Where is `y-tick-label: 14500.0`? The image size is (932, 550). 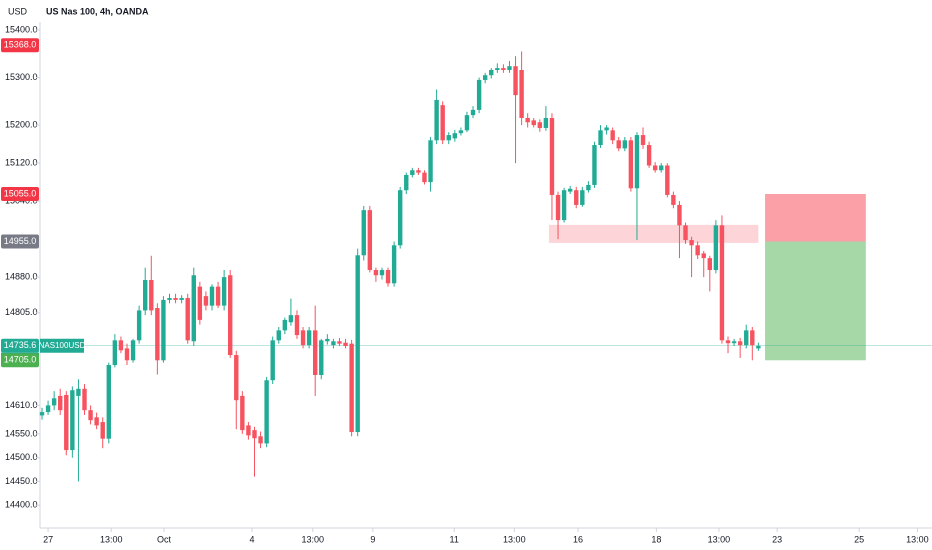 y-tick-label: 14500.0 is located at coordinates (21, 457).